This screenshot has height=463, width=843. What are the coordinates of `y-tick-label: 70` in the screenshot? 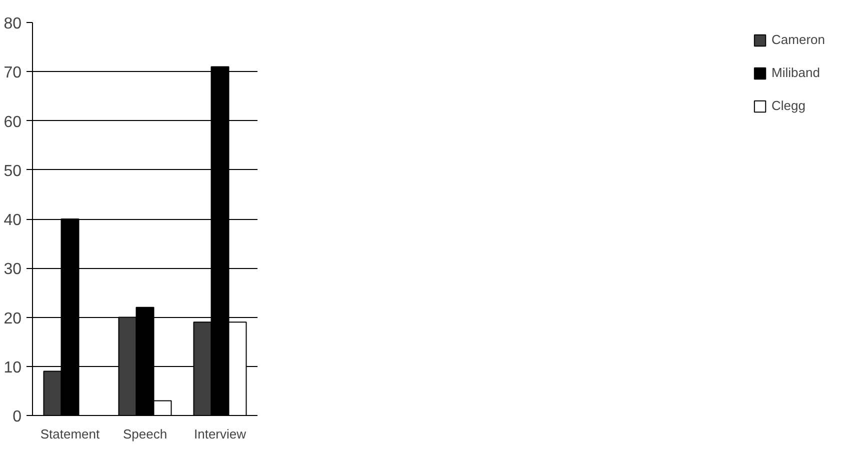 It's located at (13, 73).